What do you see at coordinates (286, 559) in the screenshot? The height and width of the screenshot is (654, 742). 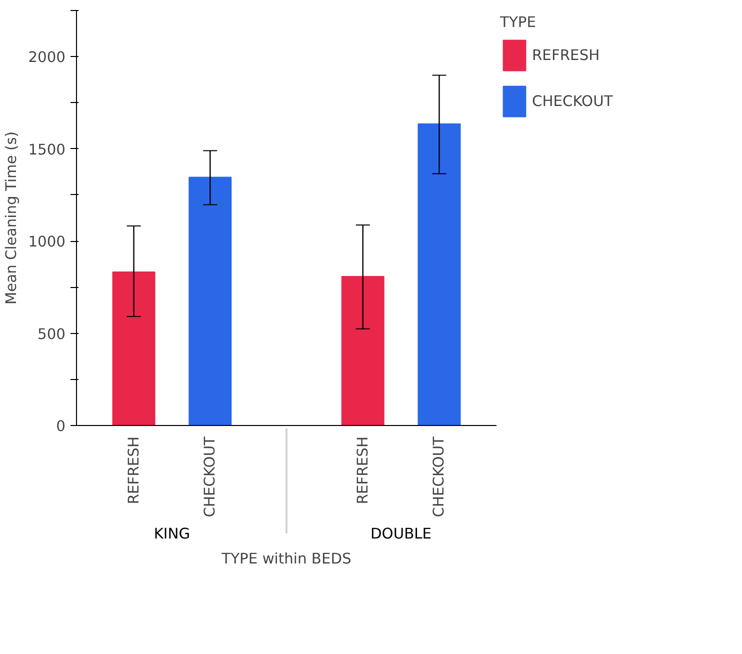 I see `x-axis-title: TYPE within BEDS` at bounding box center [286, 559].